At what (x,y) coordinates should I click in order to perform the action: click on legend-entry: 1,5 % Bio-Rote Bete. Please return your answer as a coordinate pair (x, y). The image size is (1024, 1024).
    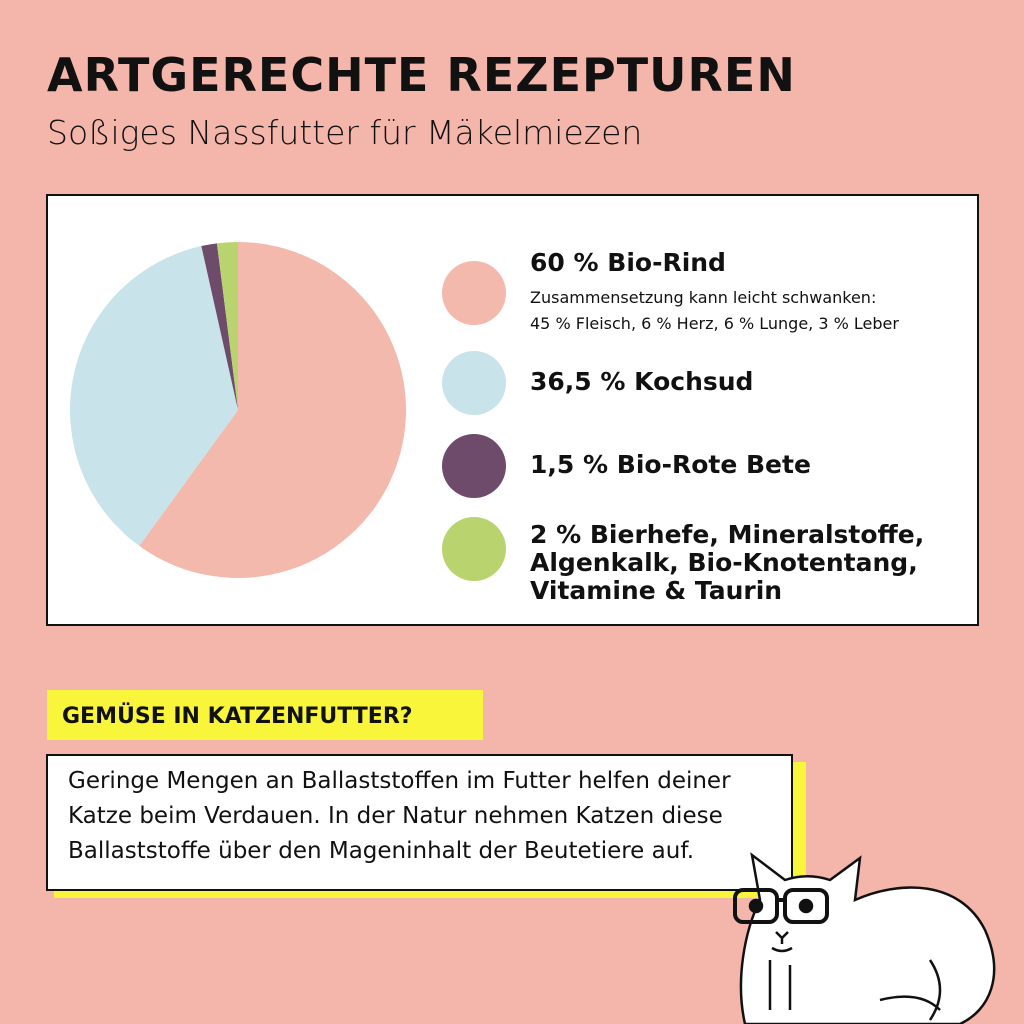
    Looking at the image, I should click on (670, 465).